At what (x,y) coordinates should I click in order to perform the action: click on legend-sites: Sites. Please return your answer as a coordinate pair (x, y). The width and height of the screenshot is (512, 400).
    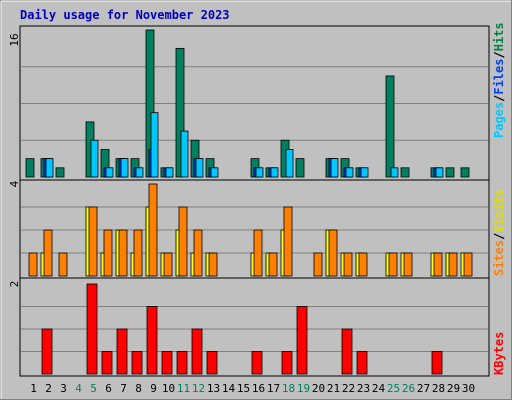
    Looking at the image, I should click on (499, 258).